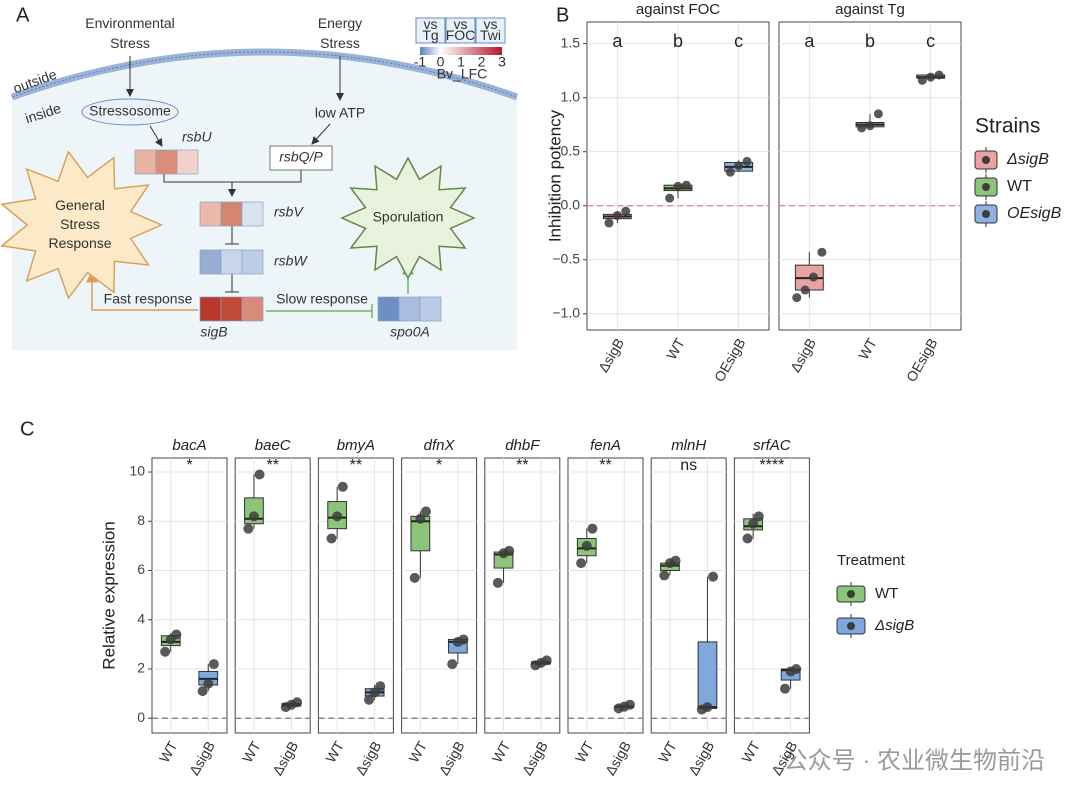 This screenshot has width=1080, height=803. What do you see at coordinates (319, 311) in the screenshot?
I see `slow-arrow` at bounding box center [319, 311].